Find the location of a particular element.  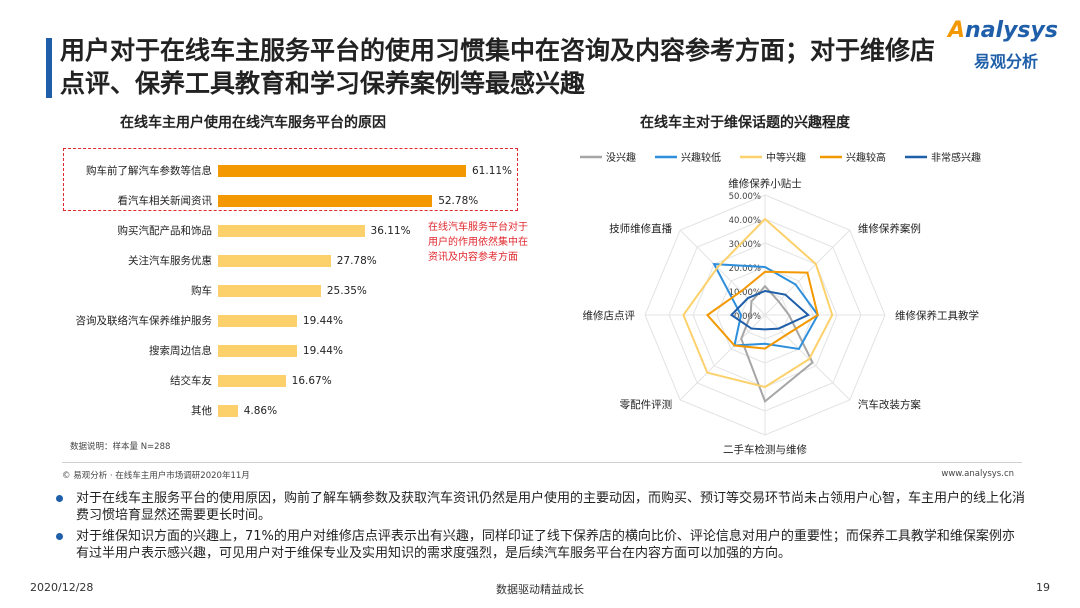

highlight-box is located at coordinates (290, 179).